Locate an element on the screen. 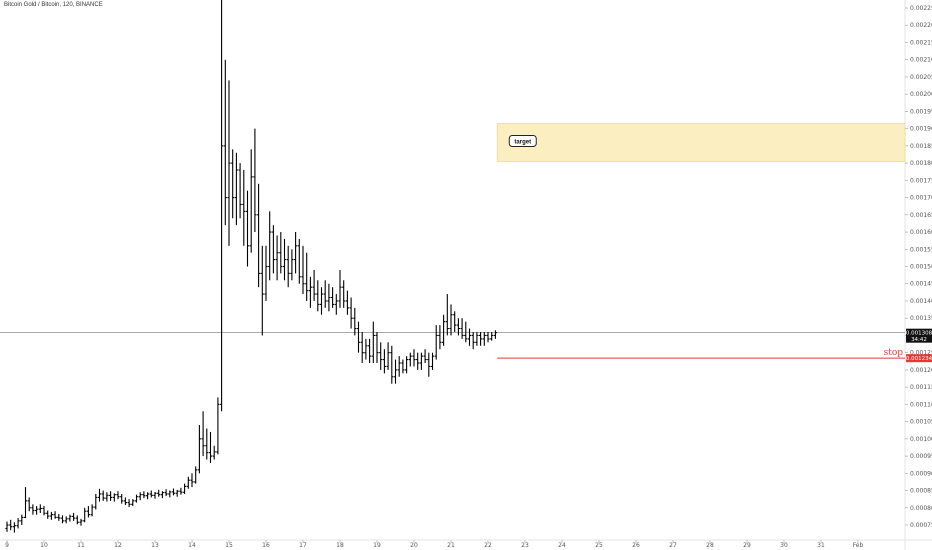  stop-price-badge is located at coordinates (919, 358).